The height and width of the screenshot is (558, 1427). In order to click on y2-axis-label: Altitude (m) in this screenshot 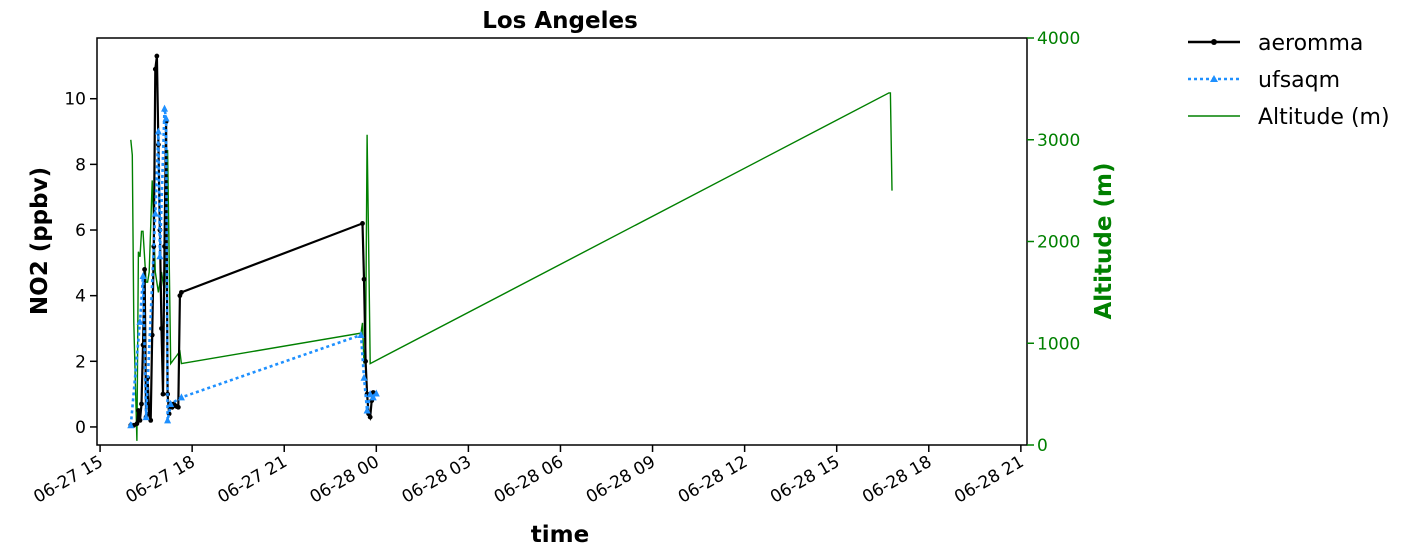, I will do `click(1104, 241)`.